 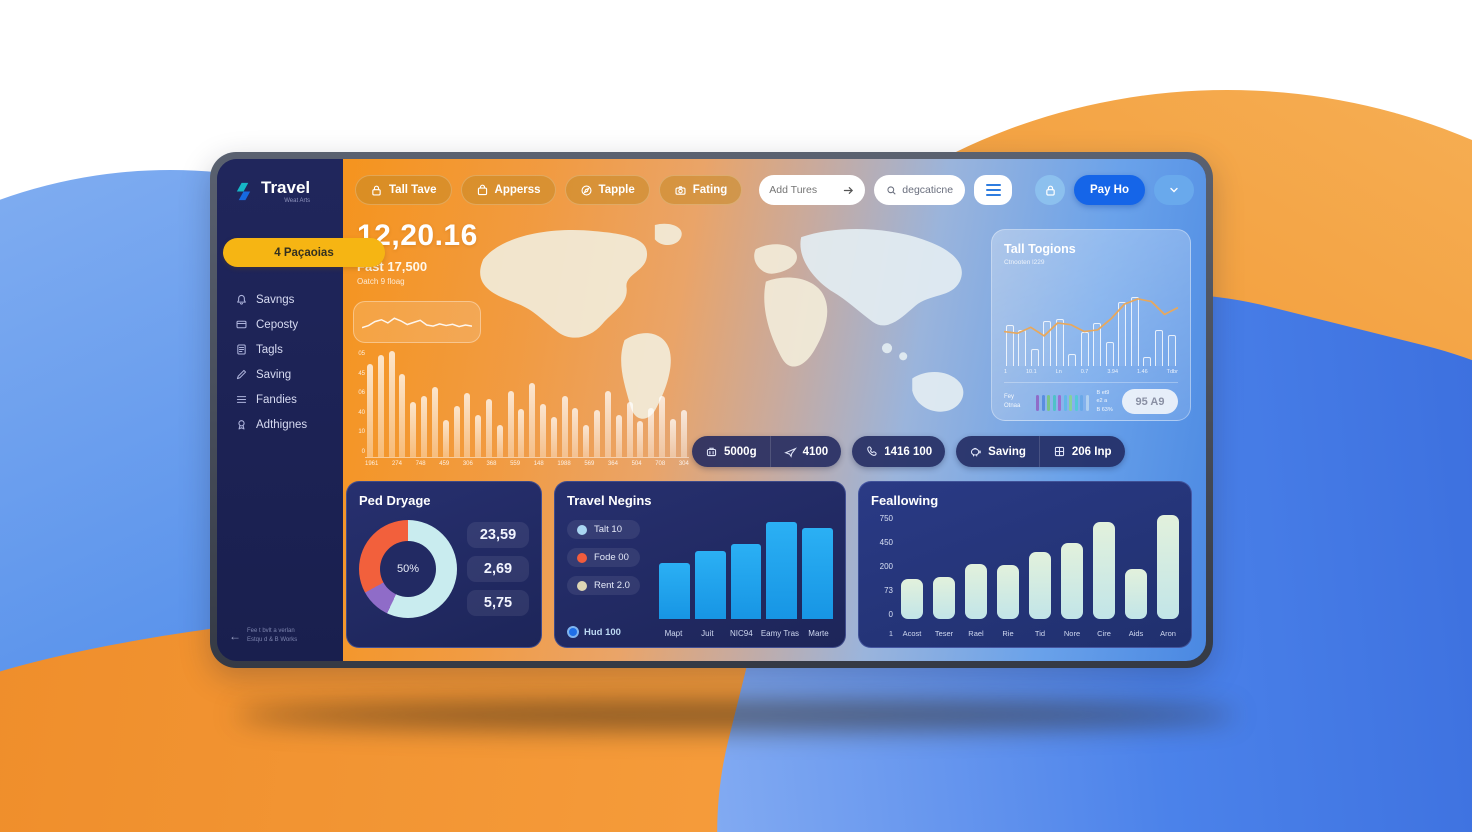 I want to click on search-icon, so click(x=891, y=190).